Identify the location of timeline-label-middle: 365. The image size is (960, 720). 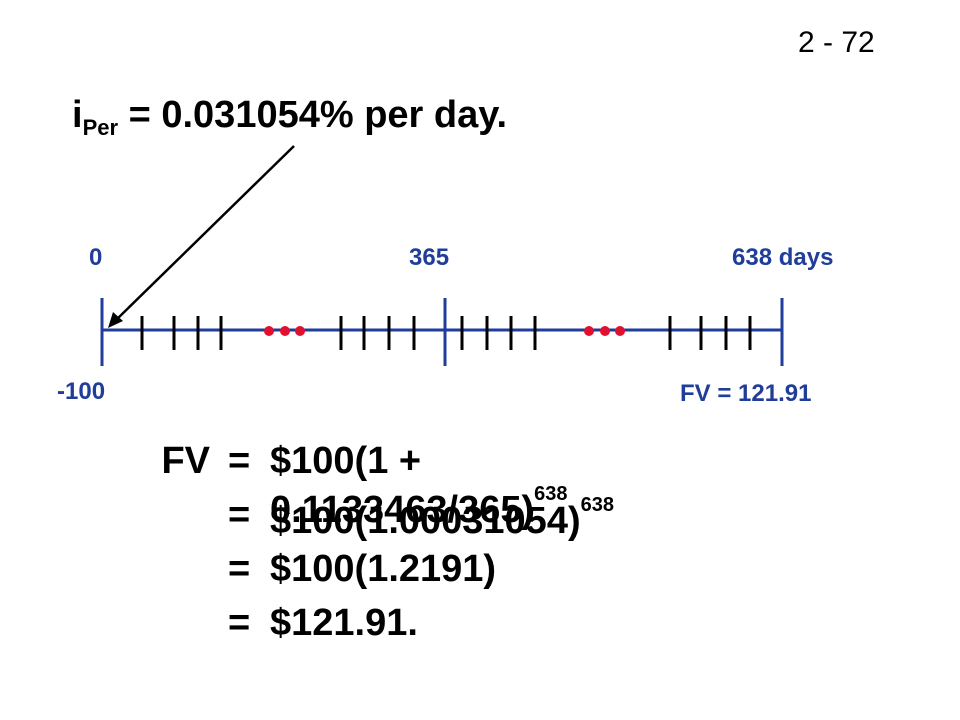
(429, 257).